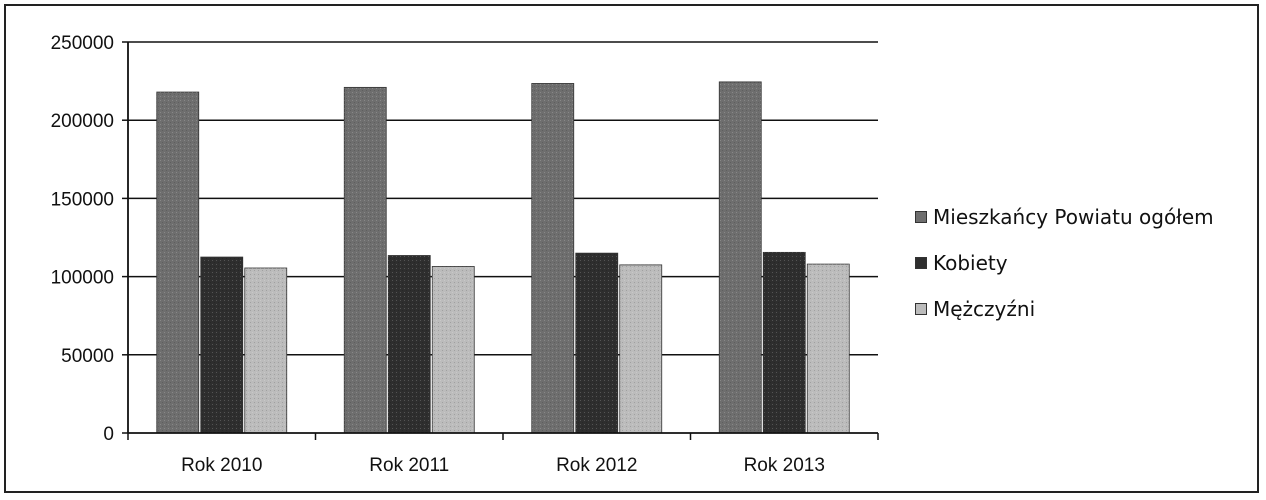 Image resolution: width=1266 pixels, height=500 pixels. Describe the element at coordinates (1064, 309) in the screenshot. I see `legend-item-mezczyzni: Mężczyźni` at that location.